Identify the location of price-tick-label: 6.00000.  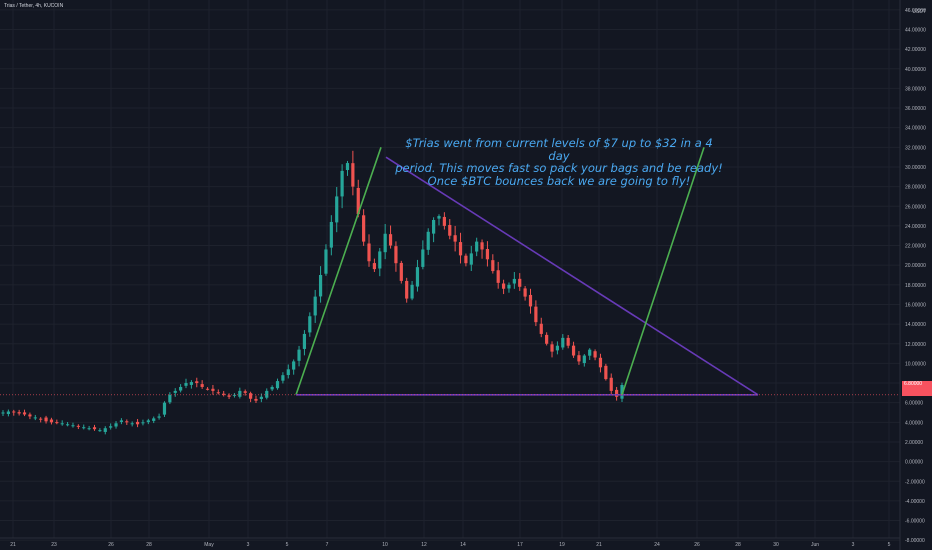
(914, 404).